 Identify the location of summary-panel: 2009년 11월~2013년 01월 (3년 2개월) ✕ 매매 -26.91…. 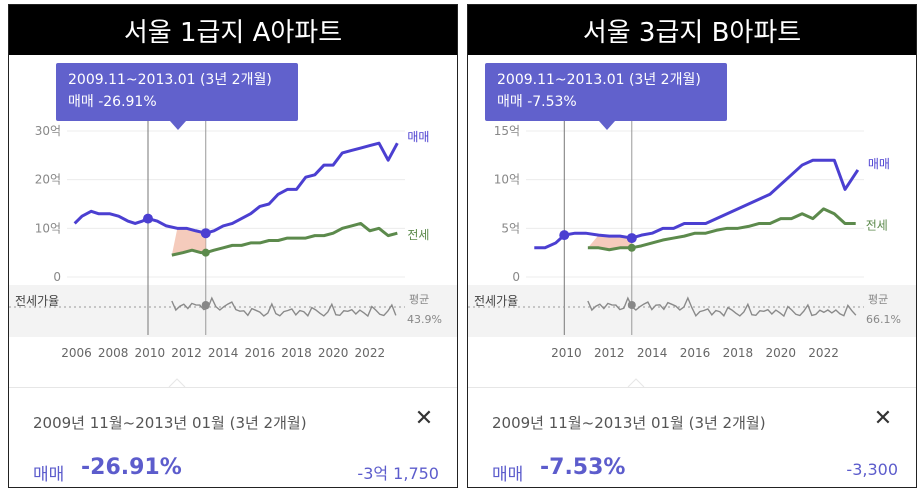
(233, 437).